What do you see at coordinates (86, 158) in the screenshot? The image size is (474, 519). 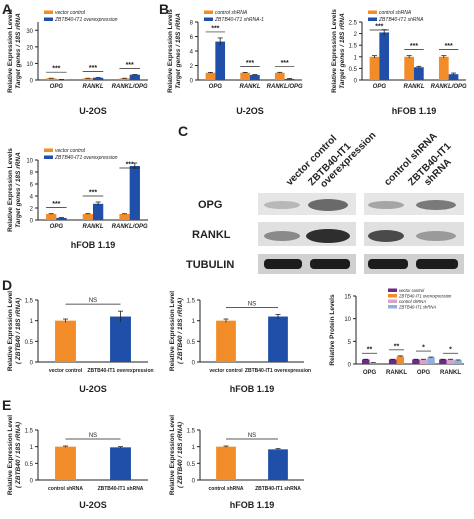 I see `legend-entry: ZBTB40-IT1 overexpression` at bounding box center [86, 158].